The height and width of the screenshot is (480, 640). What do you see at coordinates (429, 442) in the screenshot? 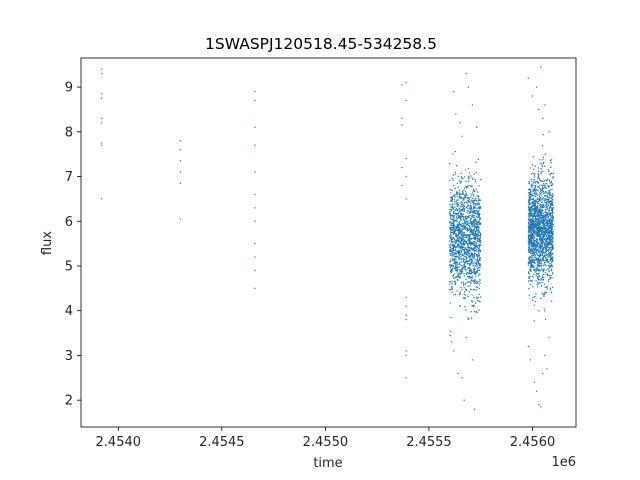
I see `x-tick-label: 2.4555` at bounding box center [429, 442].